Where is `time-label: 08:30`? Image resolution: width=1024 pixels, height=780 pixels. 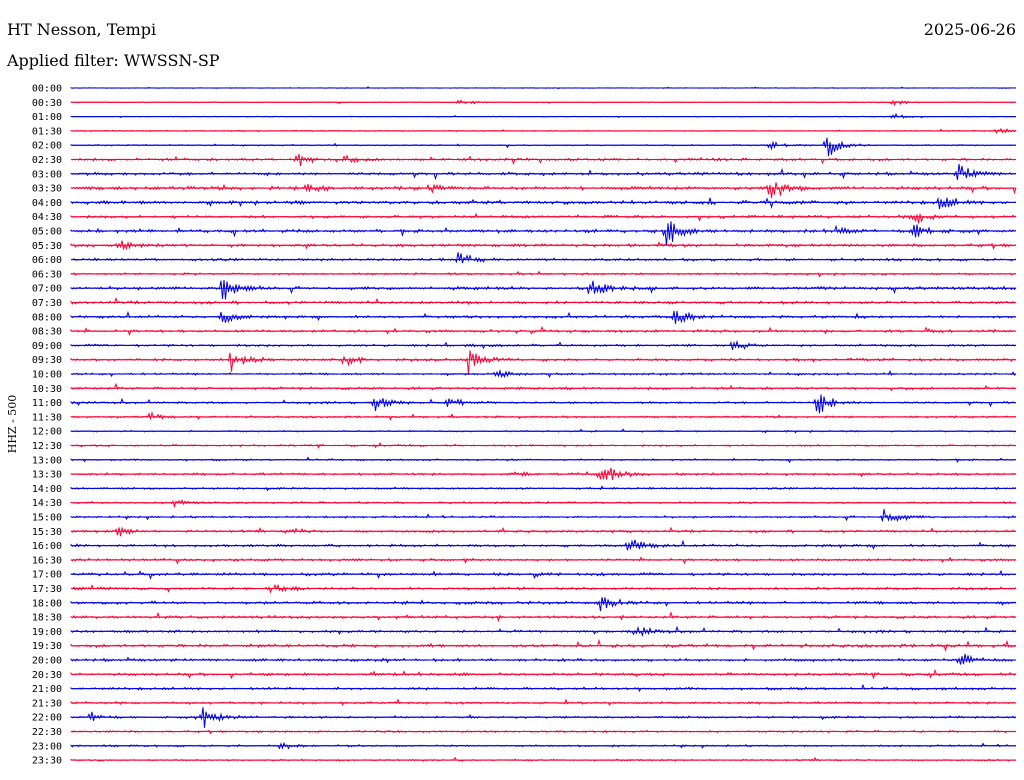 time-label: 08:30 is located at coordinates (47, 332).